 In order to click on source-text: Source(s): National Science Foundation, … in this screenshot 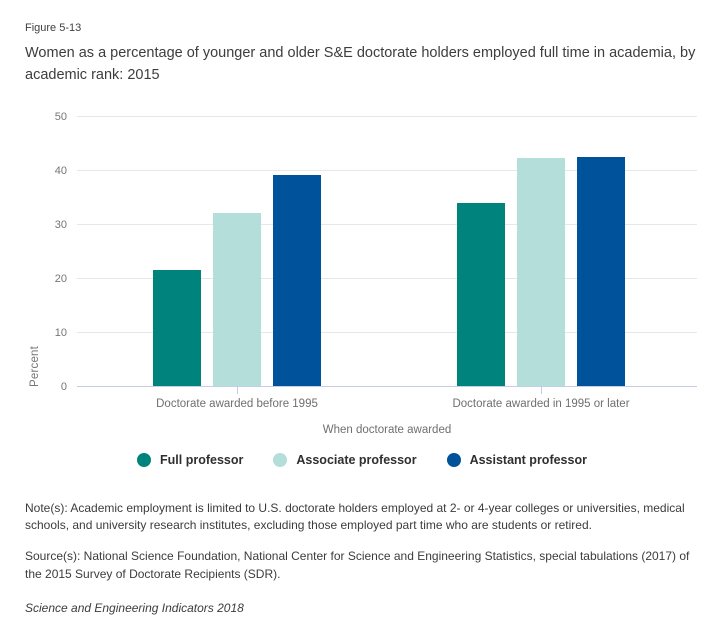, I will do `click(357, 565)`.